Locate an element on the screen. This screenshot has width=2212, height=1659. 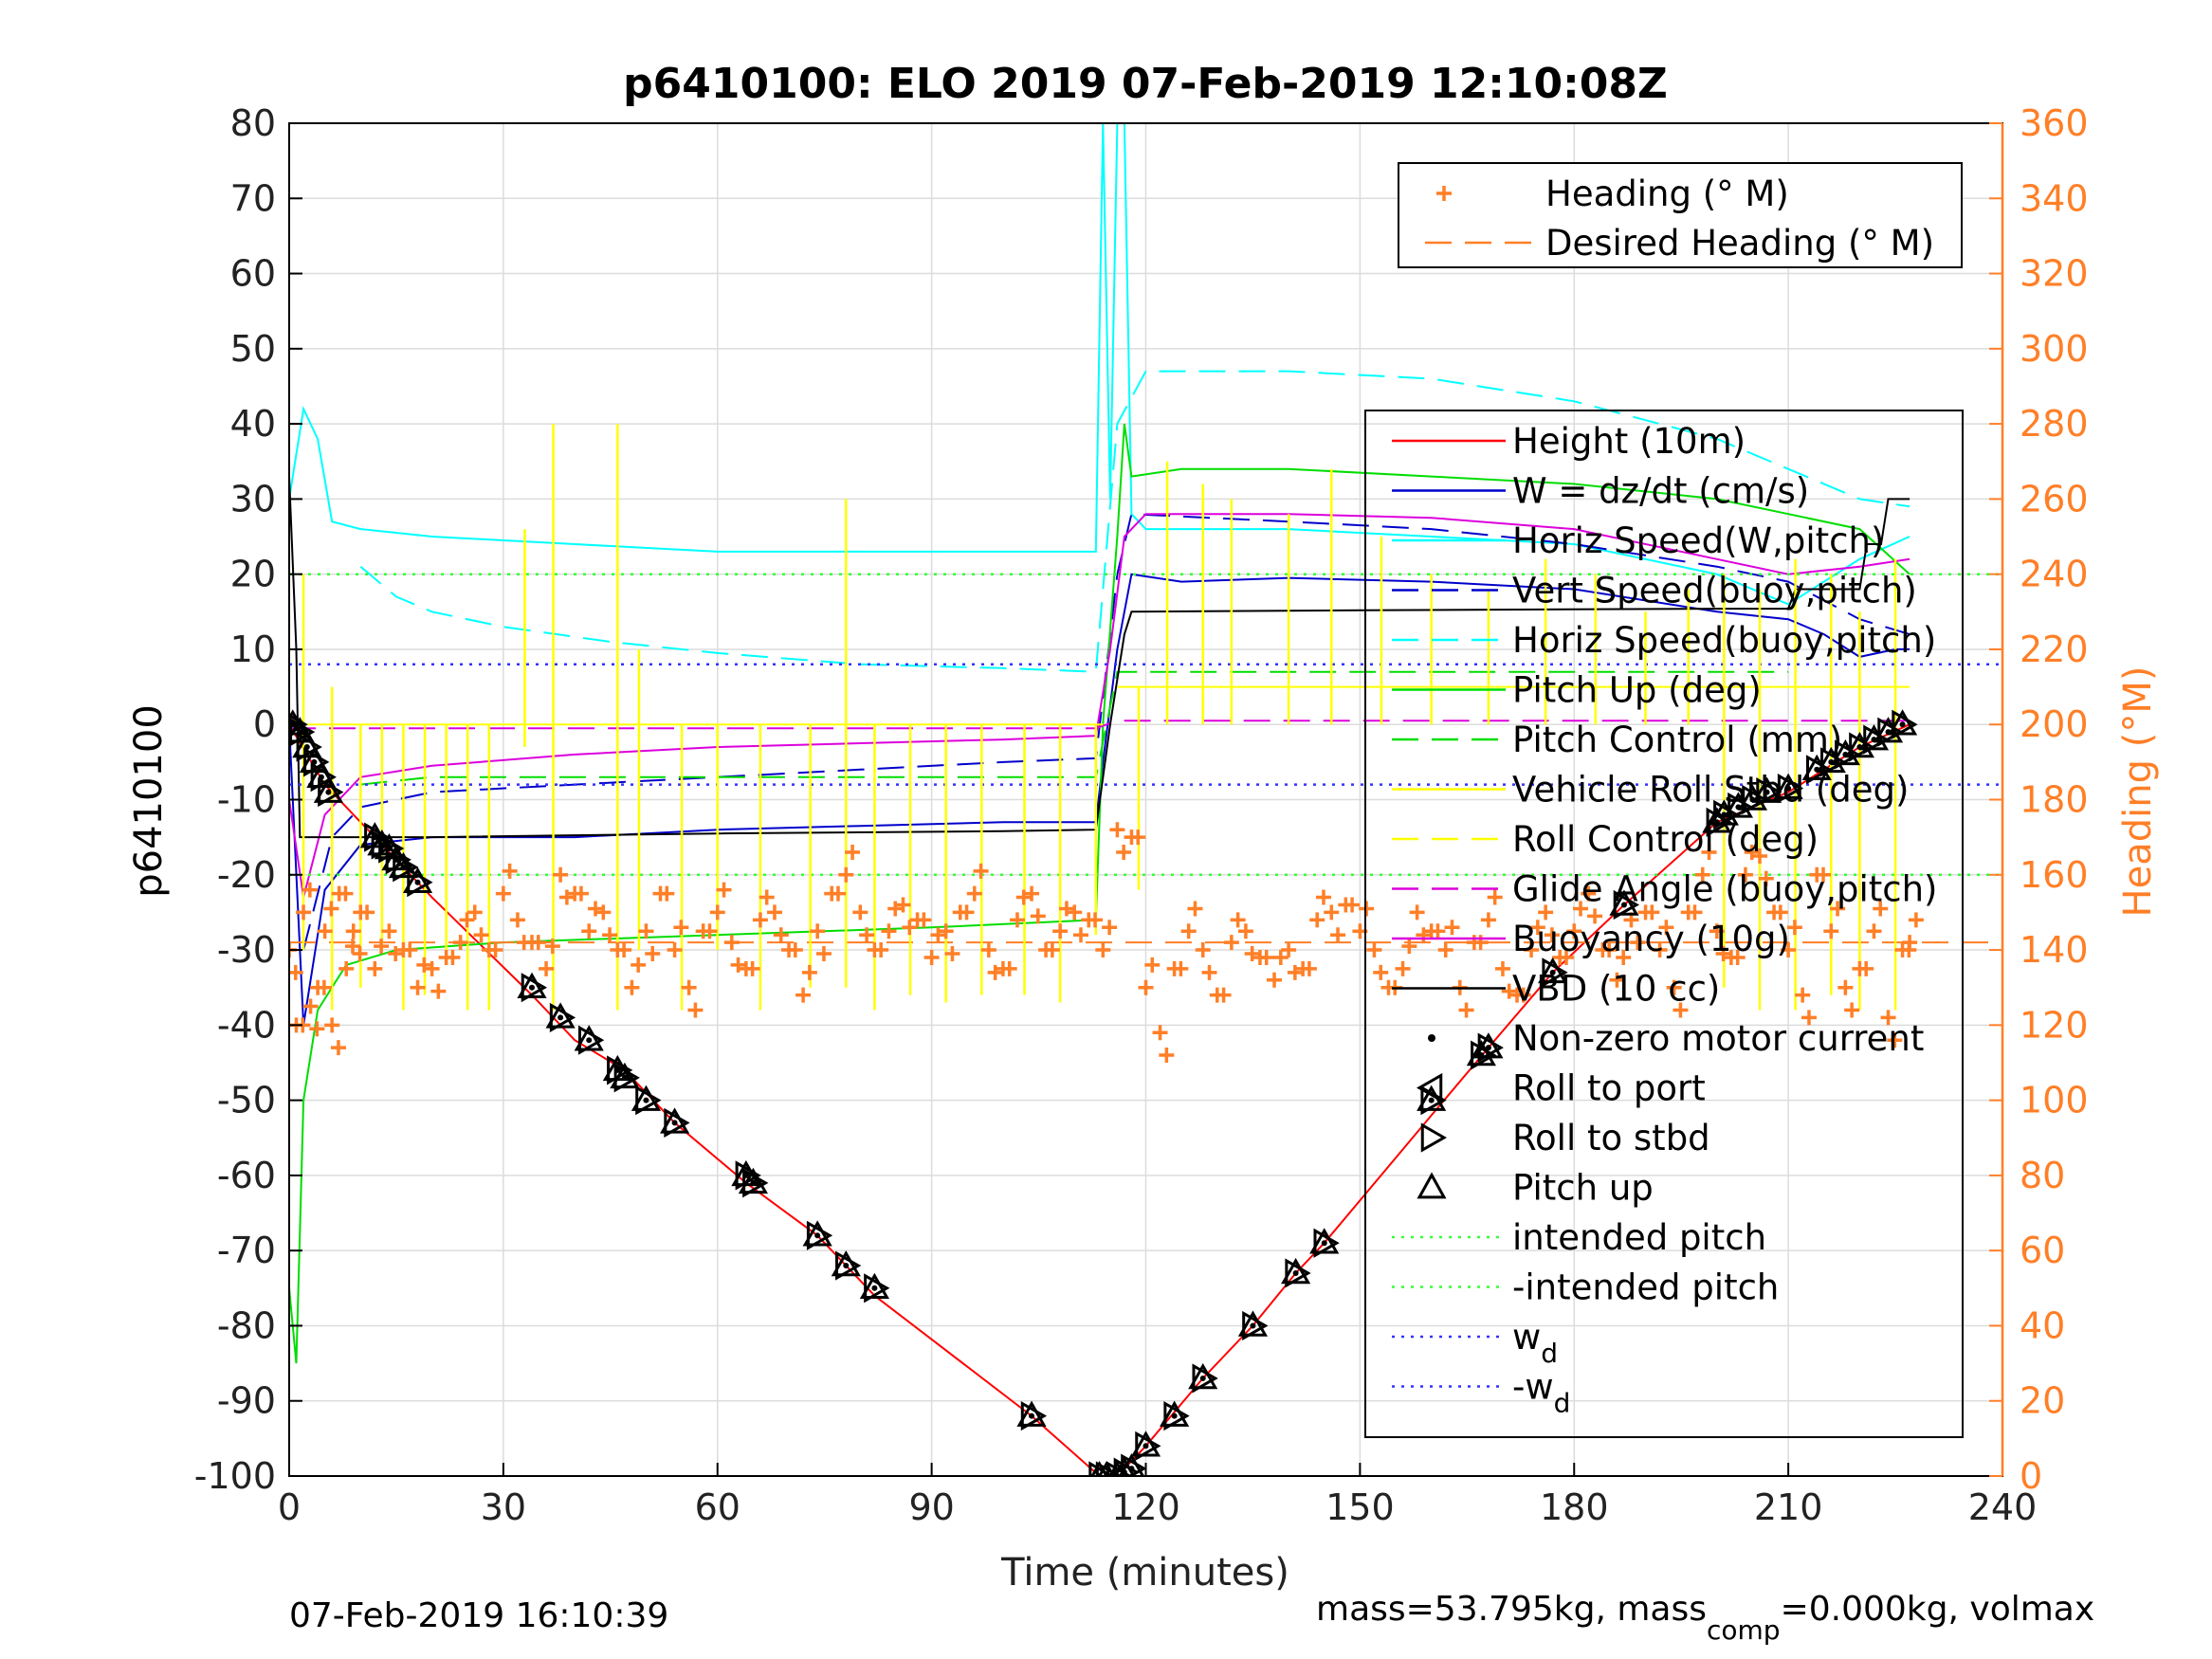
legend-label-text: Glide Angle (buoy,pitch) is located at coordinates (1724, 889).